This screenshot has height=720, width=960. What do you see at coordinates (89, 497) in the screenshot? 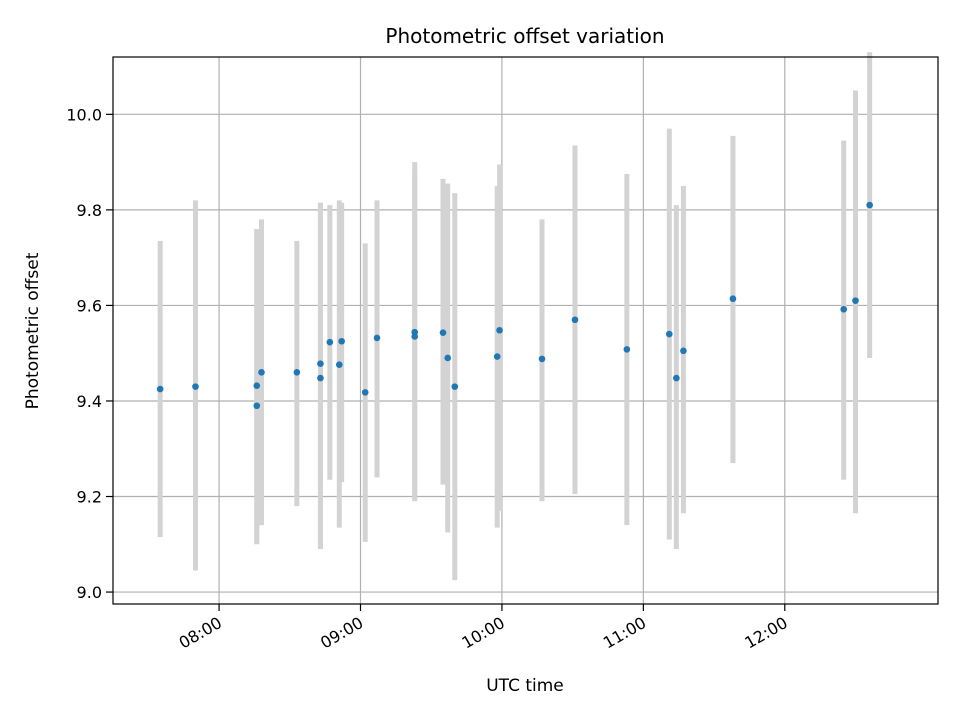
I see `y-tick-label: 9.2` at bounding box center [89, 497].